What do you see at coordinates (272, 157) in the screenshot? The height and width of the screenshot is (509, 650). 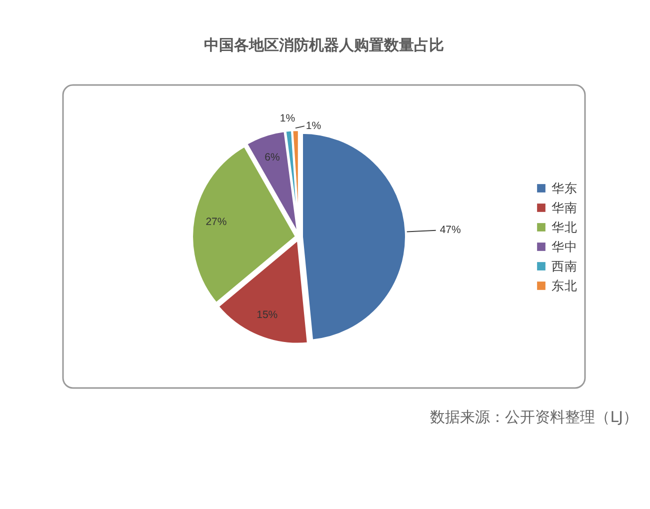 I see `data-label: 6%` at bounding box center [272, 157].